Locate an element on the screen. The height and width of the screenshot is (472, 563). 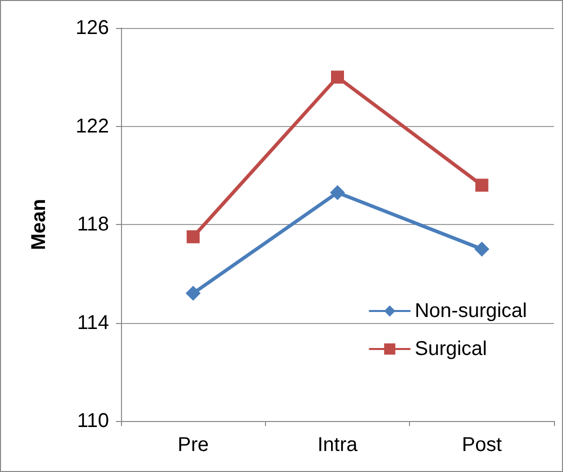
legend-label: Surgical is located at coordinates (450, 349).